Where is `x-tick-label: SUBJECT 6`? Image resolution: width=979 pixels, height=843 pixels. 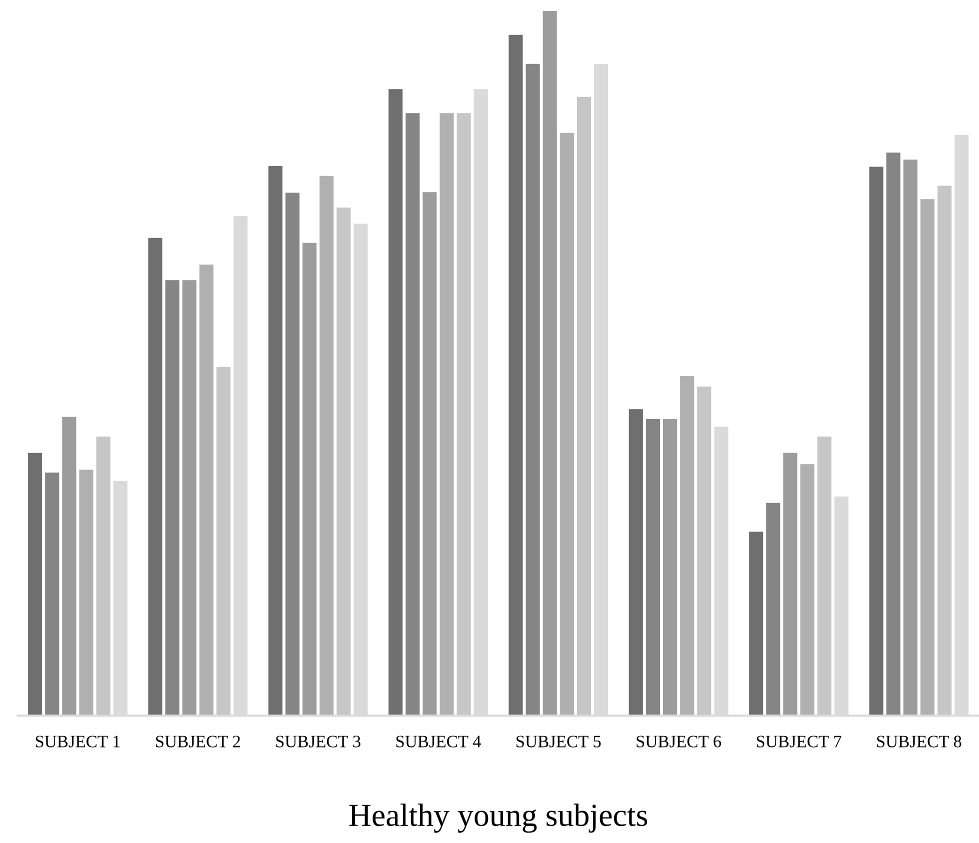
x-tick-label: SUBJECT 6 is located at coordinates (679, 742).